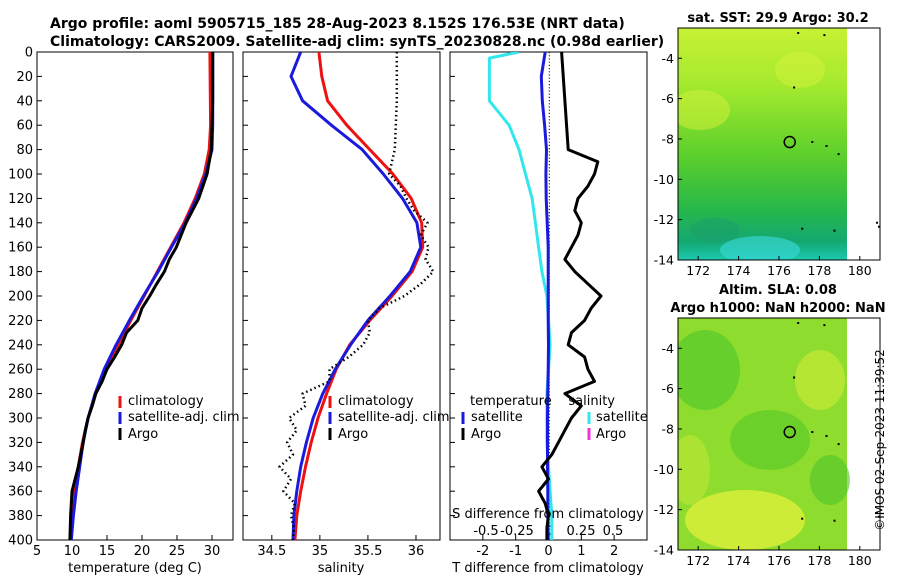 The height and width of the screenshot is (580, 900). Describe the element at coordinates (20, 223) in the screenshot. I see `y-tick-label: 140` at that location.